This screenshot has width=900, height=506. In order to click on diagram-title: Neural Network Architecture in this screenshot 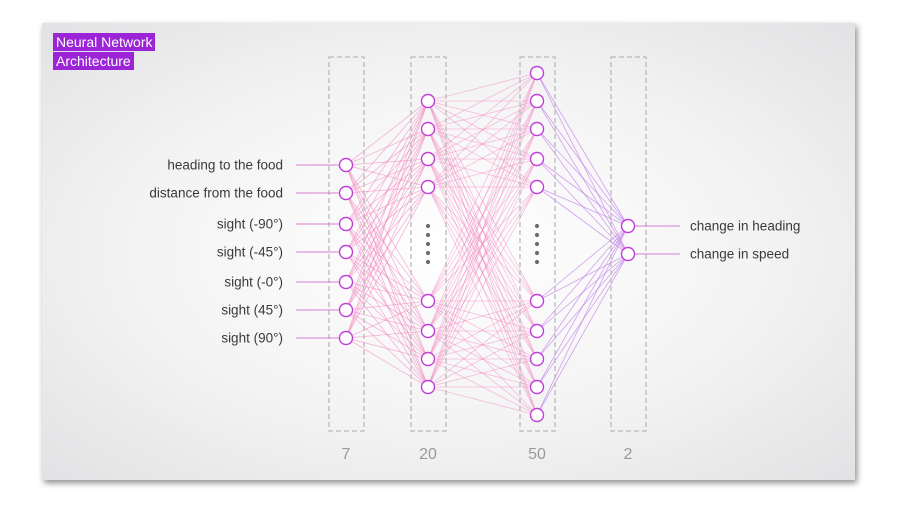, I will do `click(104, 52)`.